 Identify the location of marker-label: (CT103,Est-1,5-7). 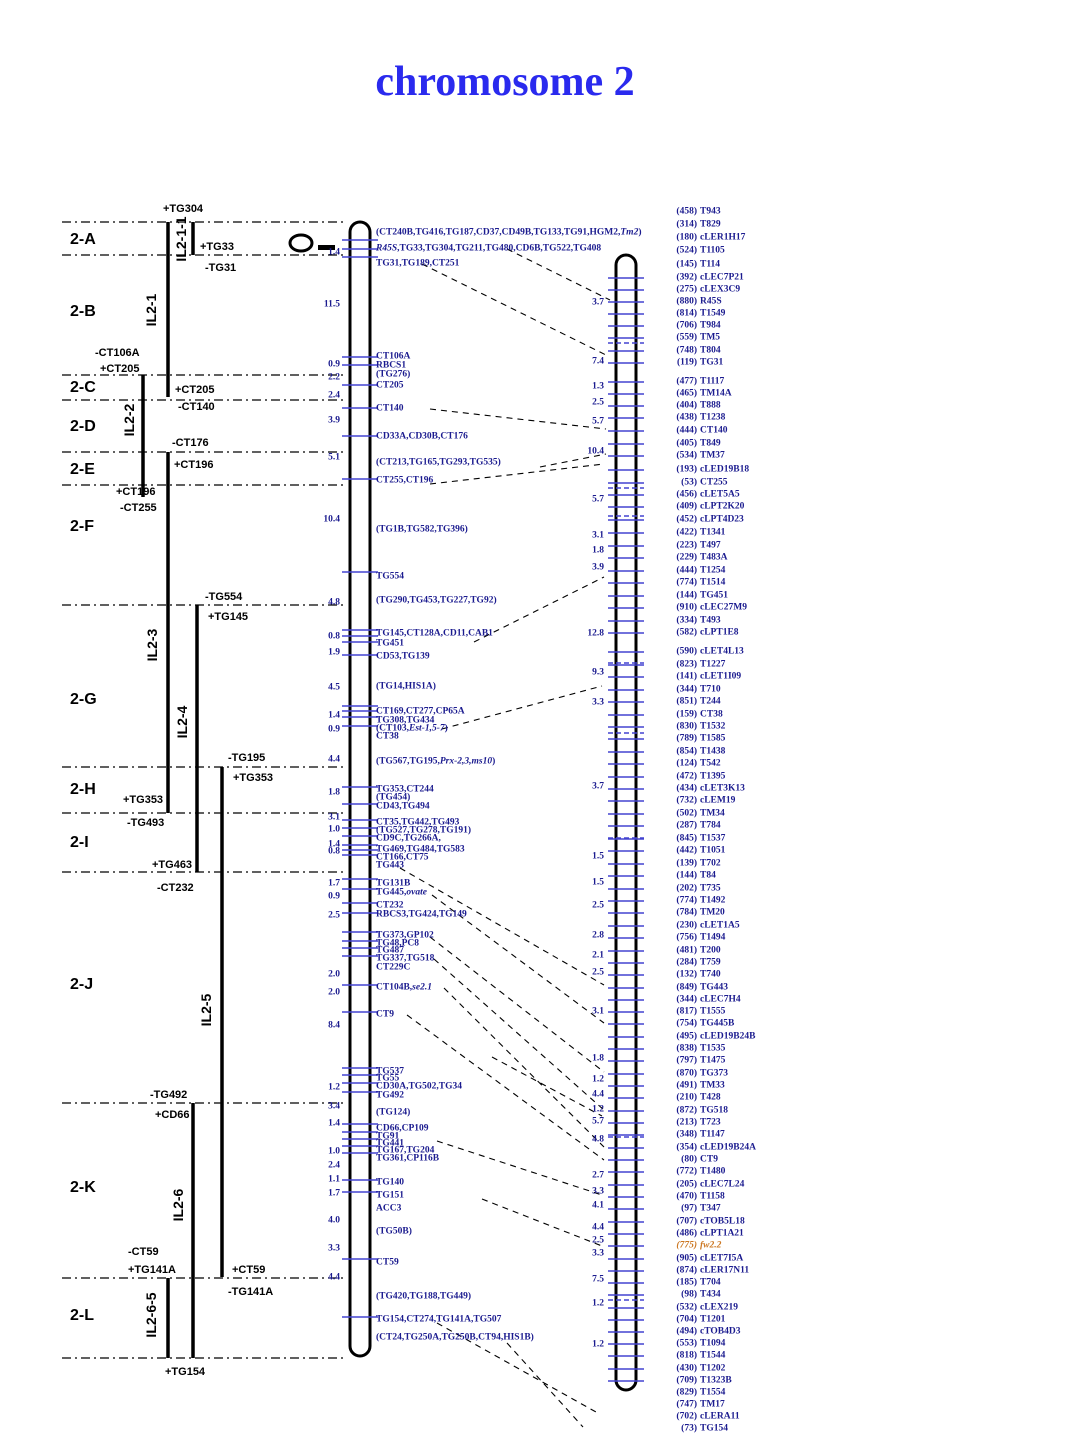
(412, 728).